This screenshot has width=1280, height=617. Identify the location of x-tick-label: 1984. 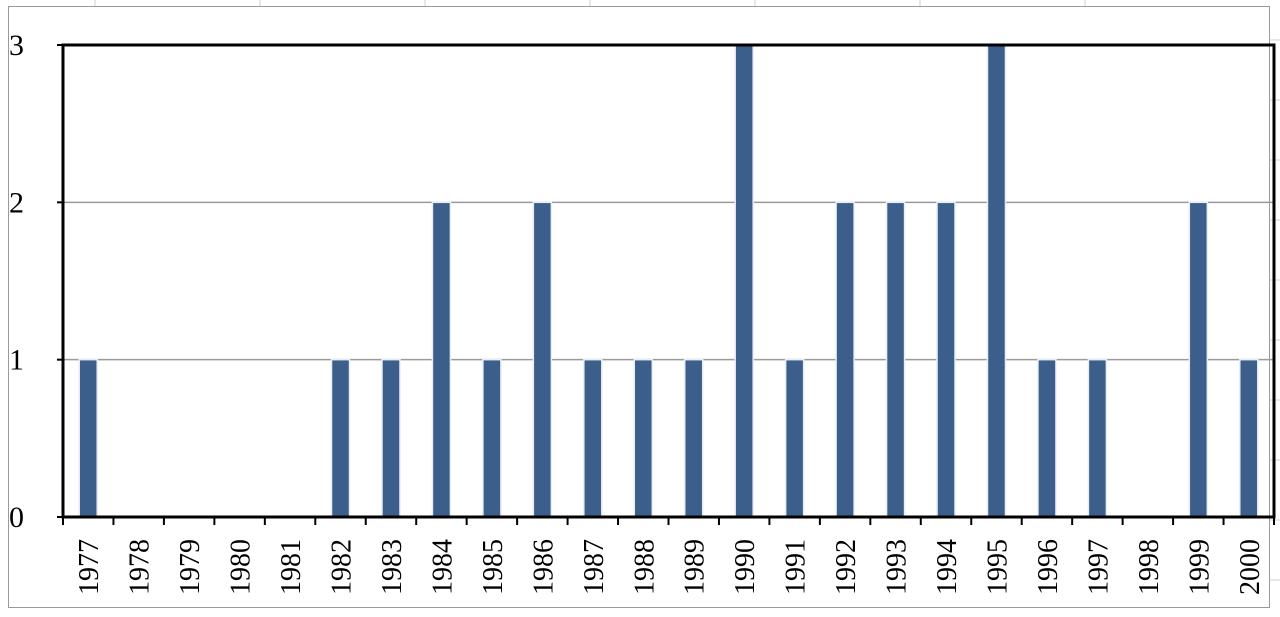
(442, 567).